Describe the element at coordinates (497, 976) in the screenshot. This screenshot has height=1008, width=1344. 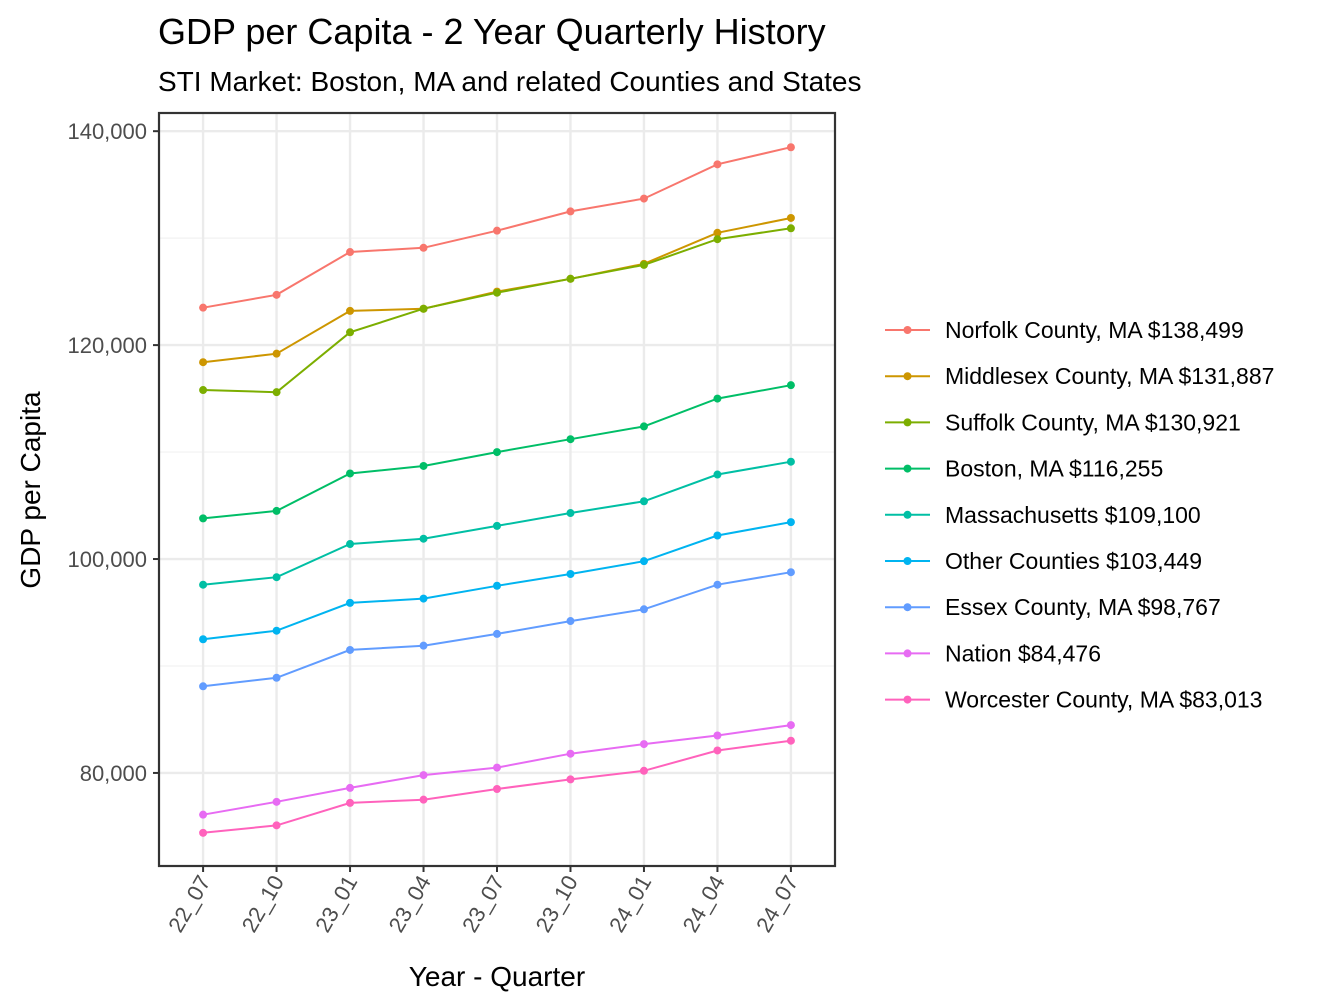
I see `x-axis-title: Year - Quarter` at that location.